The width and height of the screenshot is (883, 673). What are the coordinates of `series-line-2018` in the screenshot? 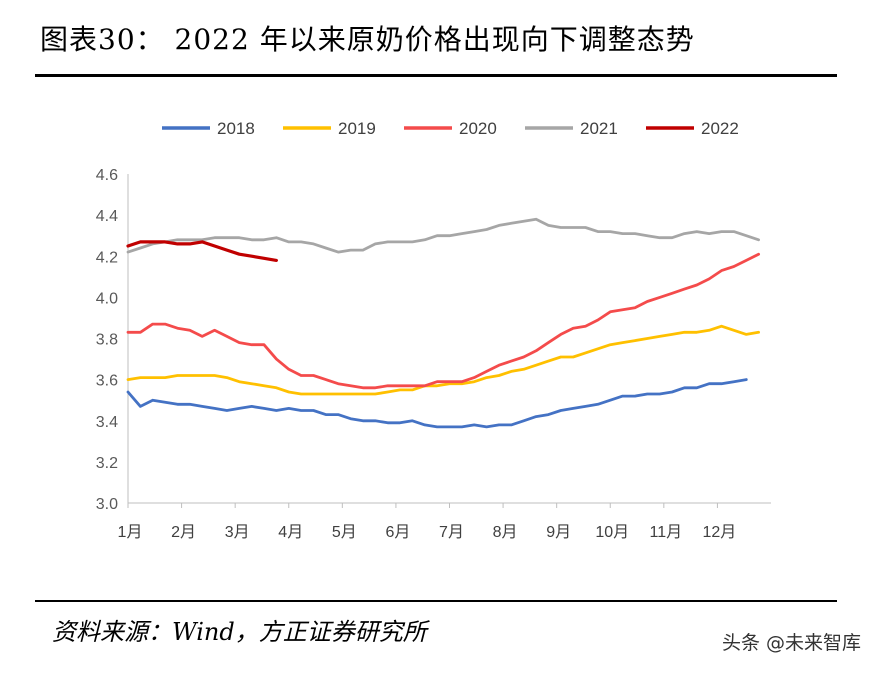 It's located at (437, 403).